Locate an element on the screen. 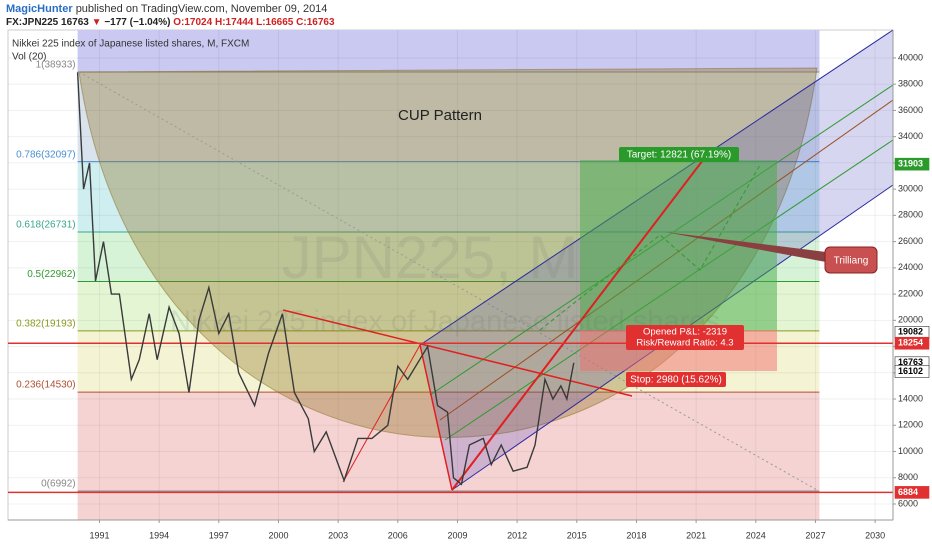 The height and width of the screenshot is (550, 932). x-tick-label: 2024 is located at coordinates (756, 535).